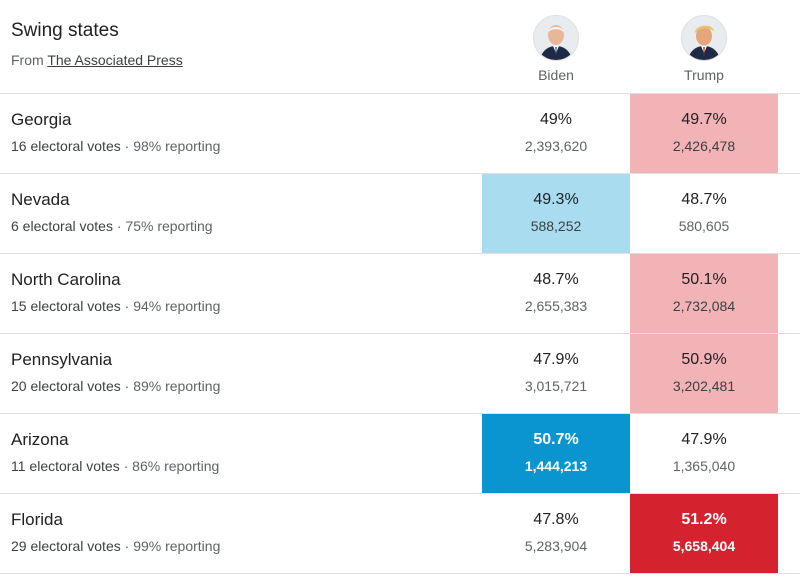  What do you see at coordinates (66, 146) in the screenshot?
I see `electoral-votes: 16 electoral votes` at bounding box center [66, 146].